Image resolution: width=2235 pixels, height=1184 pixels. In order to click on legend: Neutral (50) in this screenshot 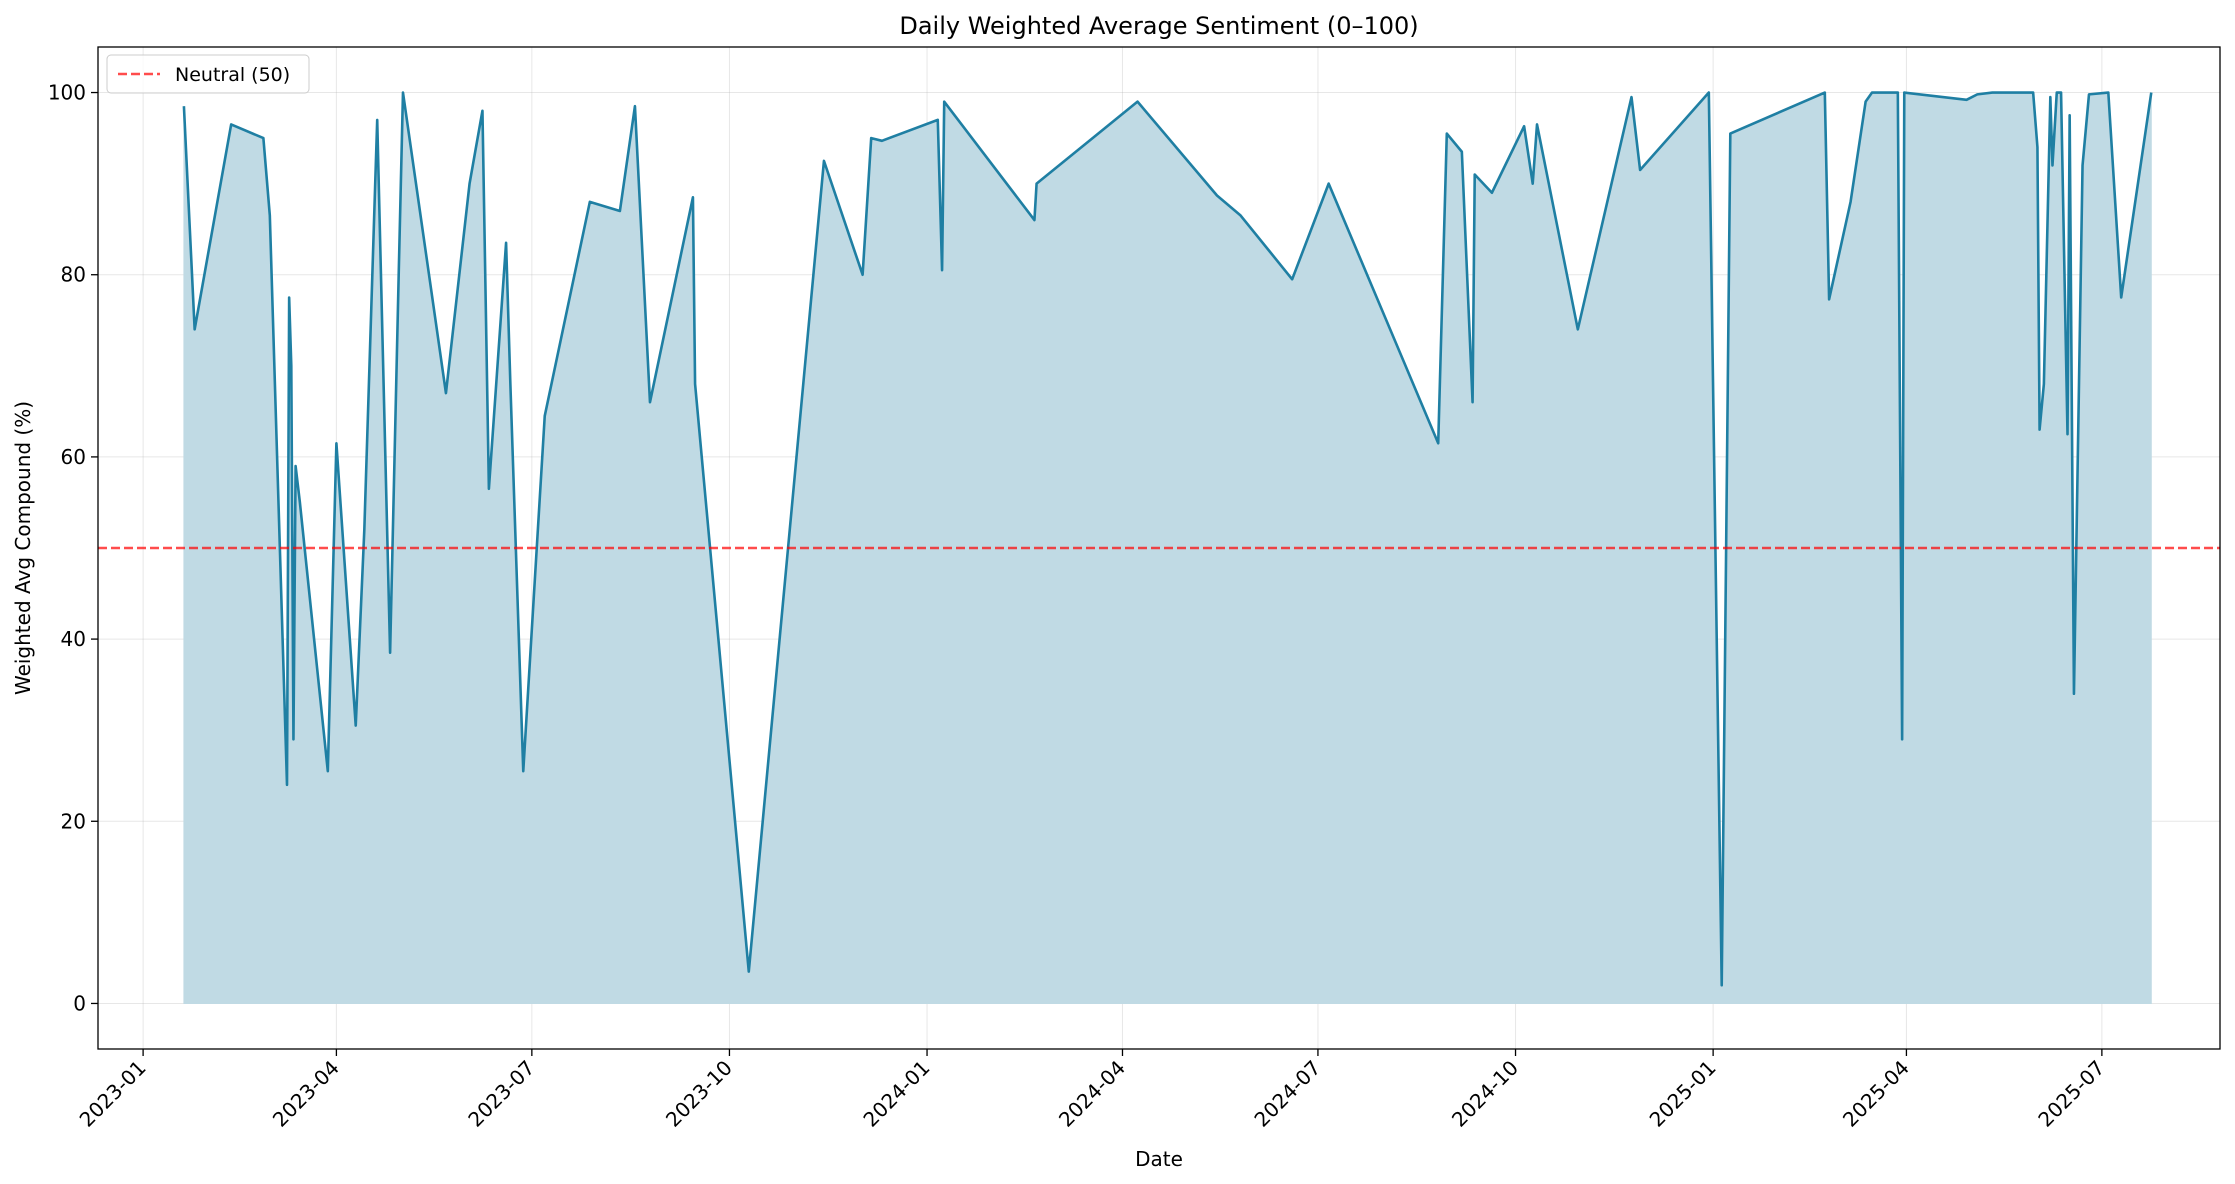, I will do `click(208, 74)`.